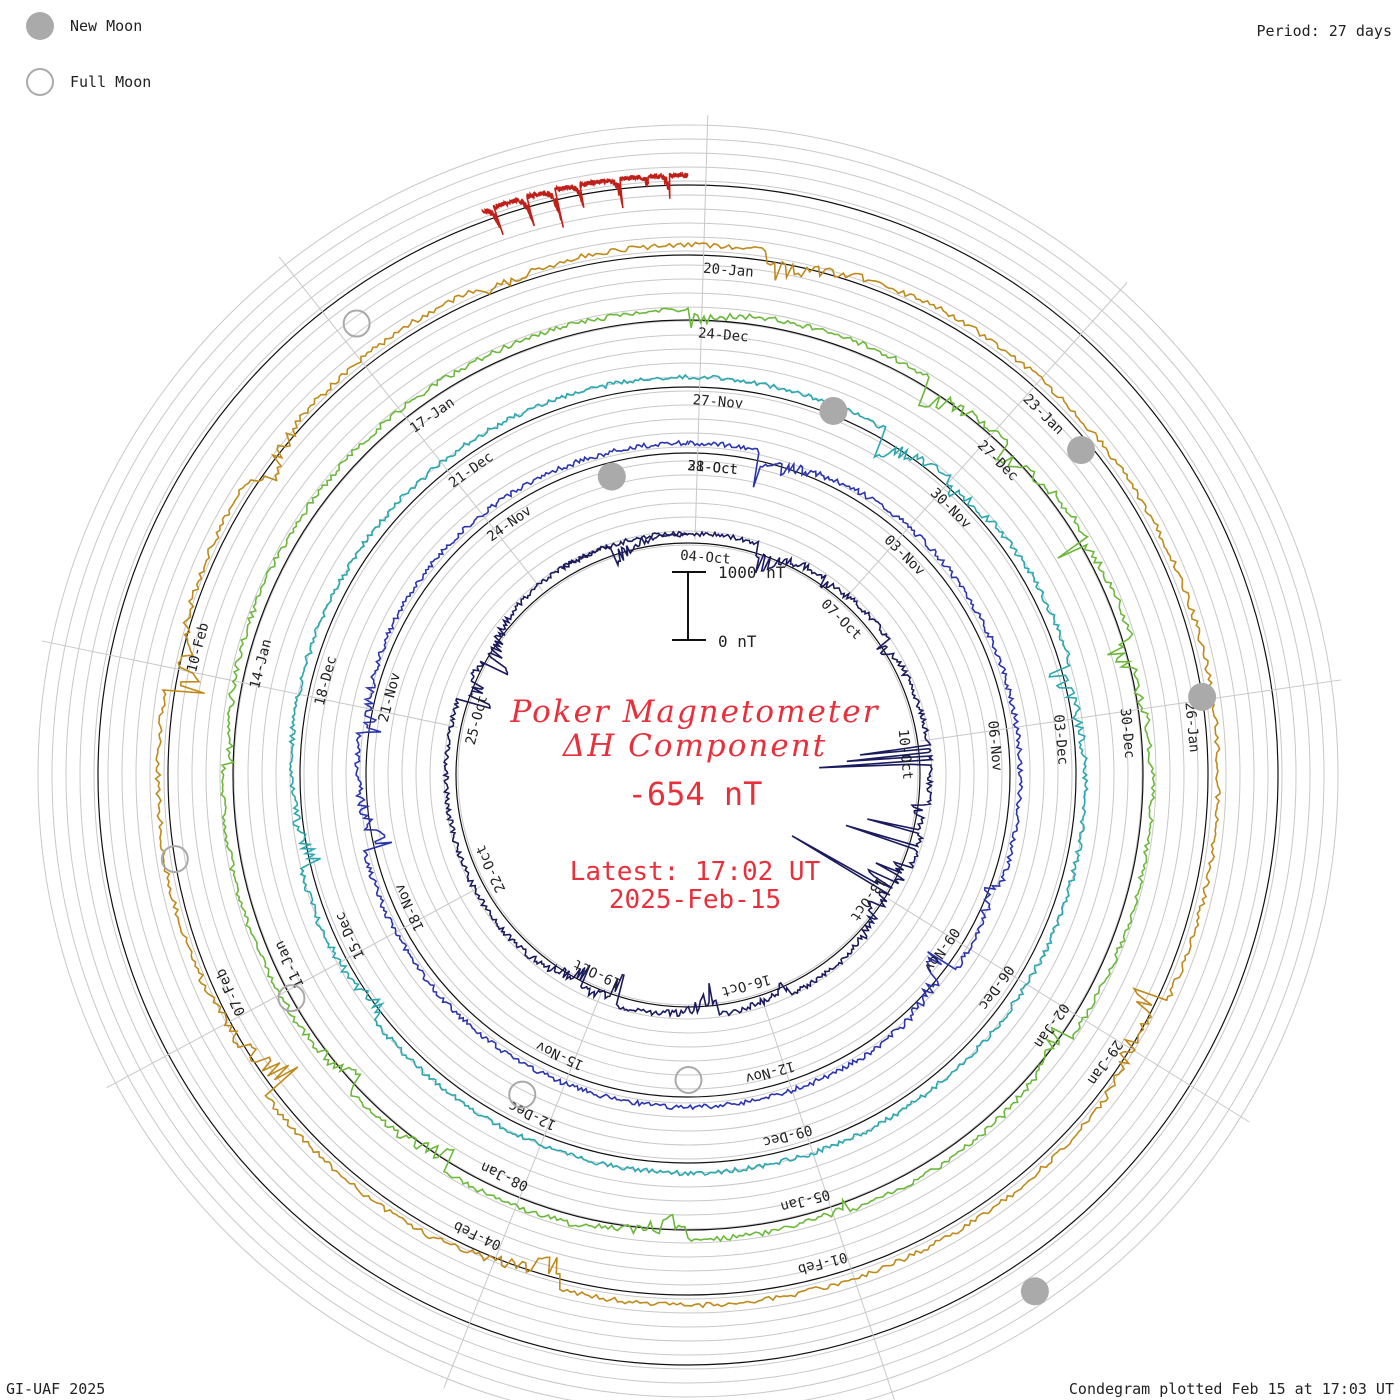  I want to click on latest-block: Latest: 17:02 UT 2025-Feb-15, so click(695, 886).